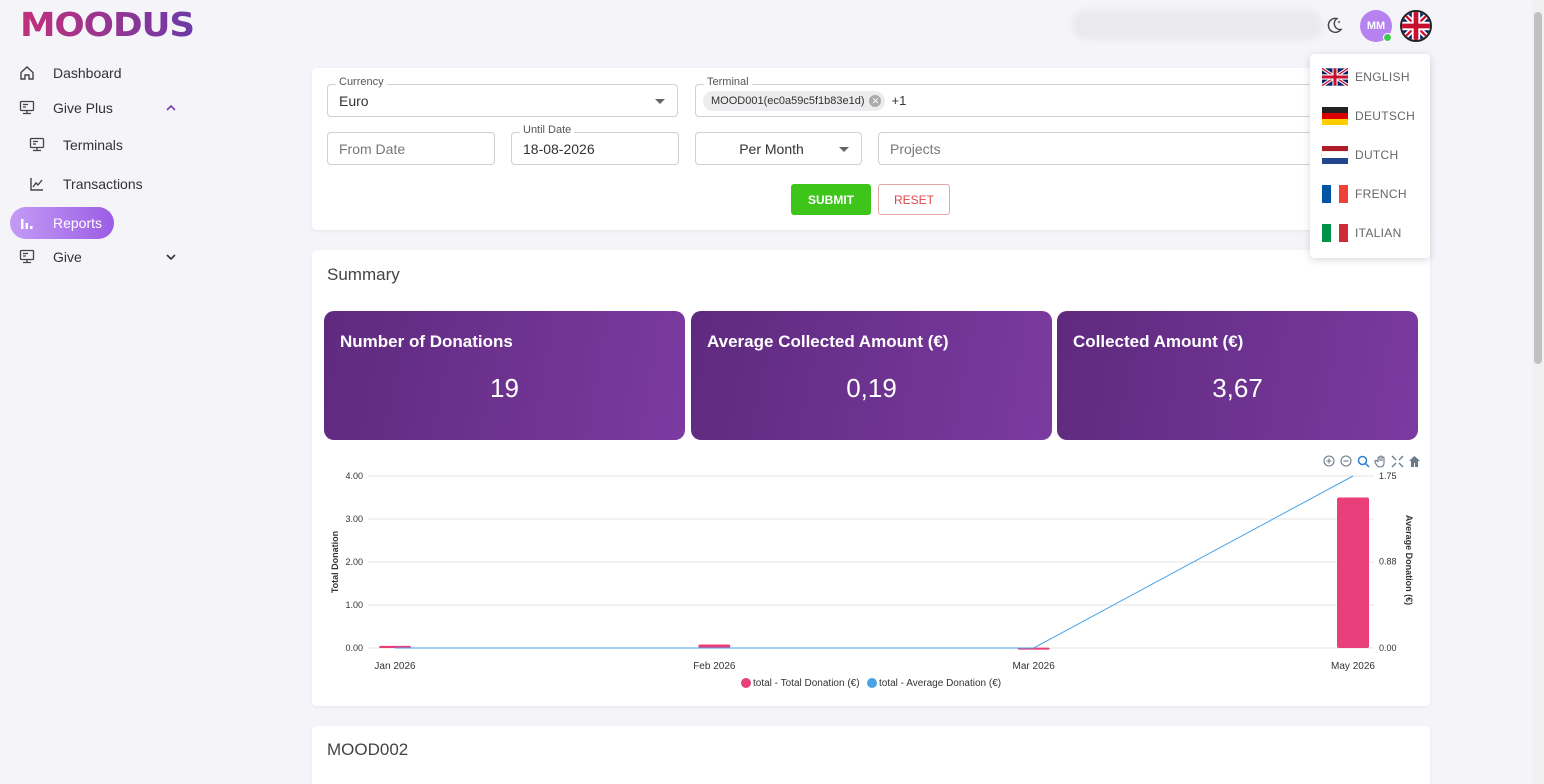  What do you see at coordinates (354, 100) in the screenshot?
I see `currency-value: Euro` at bounding box center [354, 100].